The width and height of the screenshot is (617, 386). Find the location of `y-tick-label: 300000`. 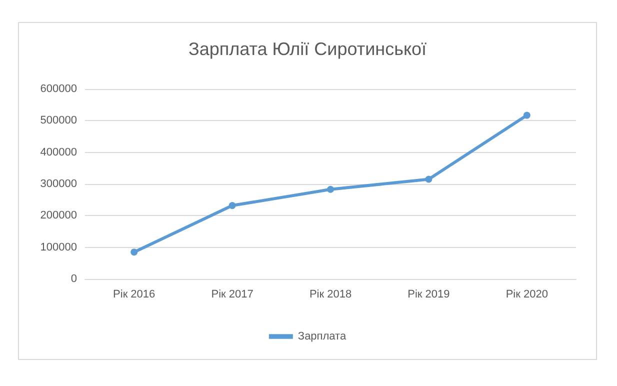

y-tick-label: 300000 is located at coordinates (58, 184).